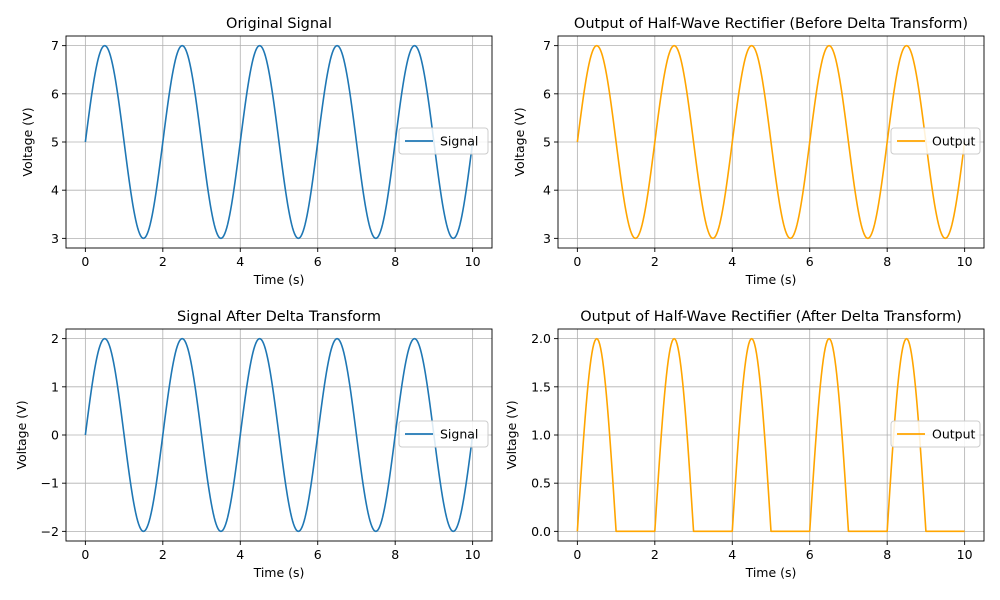 This screenshot has height=600, width=1000. I want to click on y-tick-label: 0, so click(55, 435).